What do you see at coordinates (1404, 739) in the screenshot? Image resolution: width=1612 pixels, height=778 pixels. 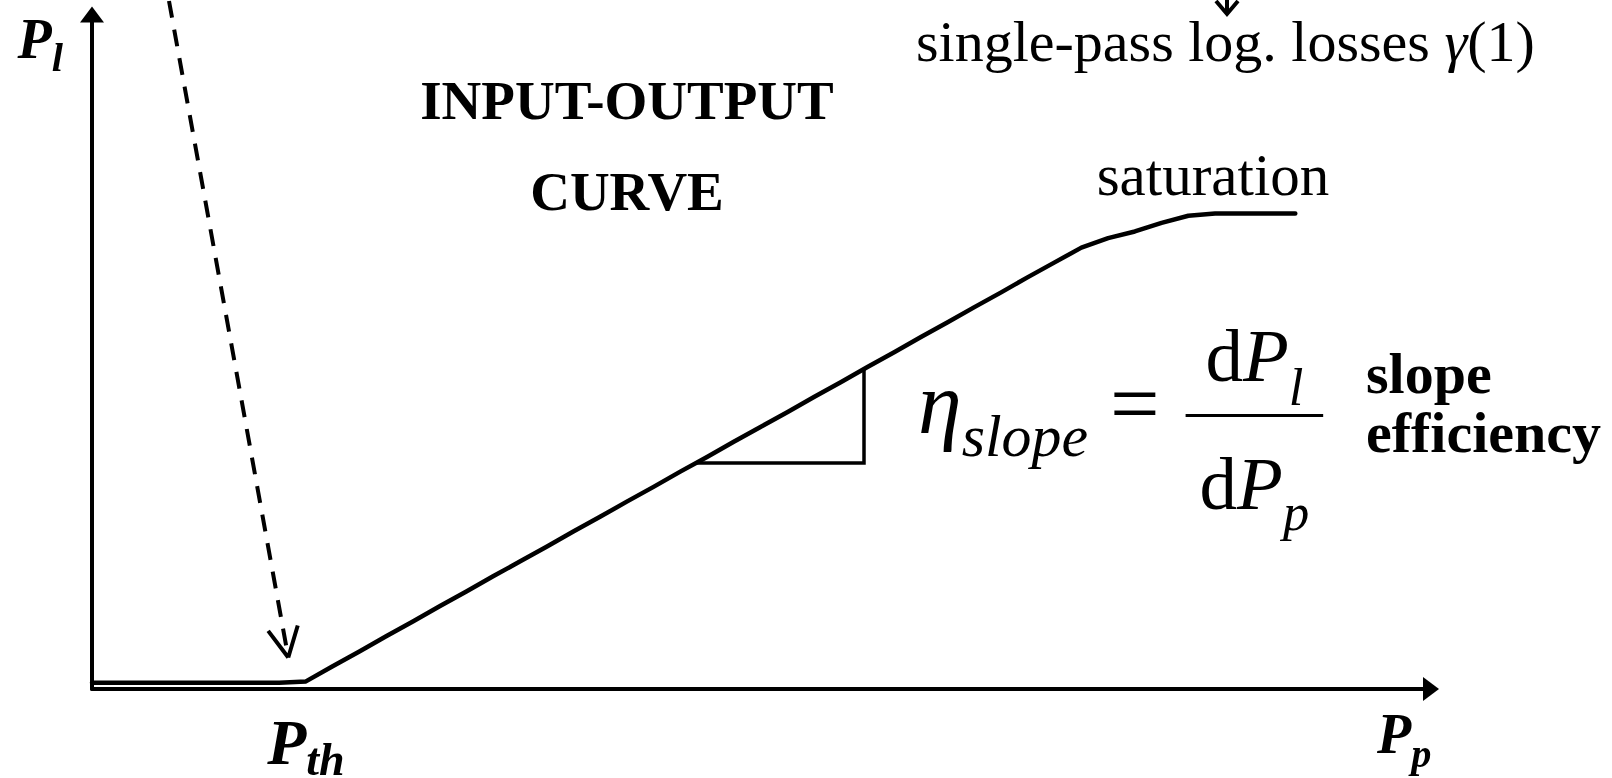 I see `x-axis-title: P$_{p}$` at bounding box center [1404, 739].